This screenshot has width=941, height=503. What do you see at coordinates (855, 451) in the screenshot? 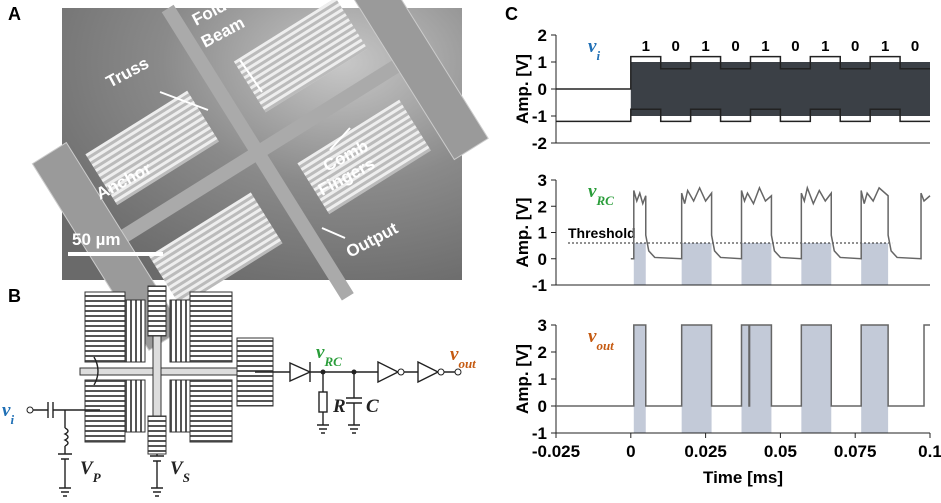
I see `x-tick-label: 0.075` at bounding box center [855, 451].